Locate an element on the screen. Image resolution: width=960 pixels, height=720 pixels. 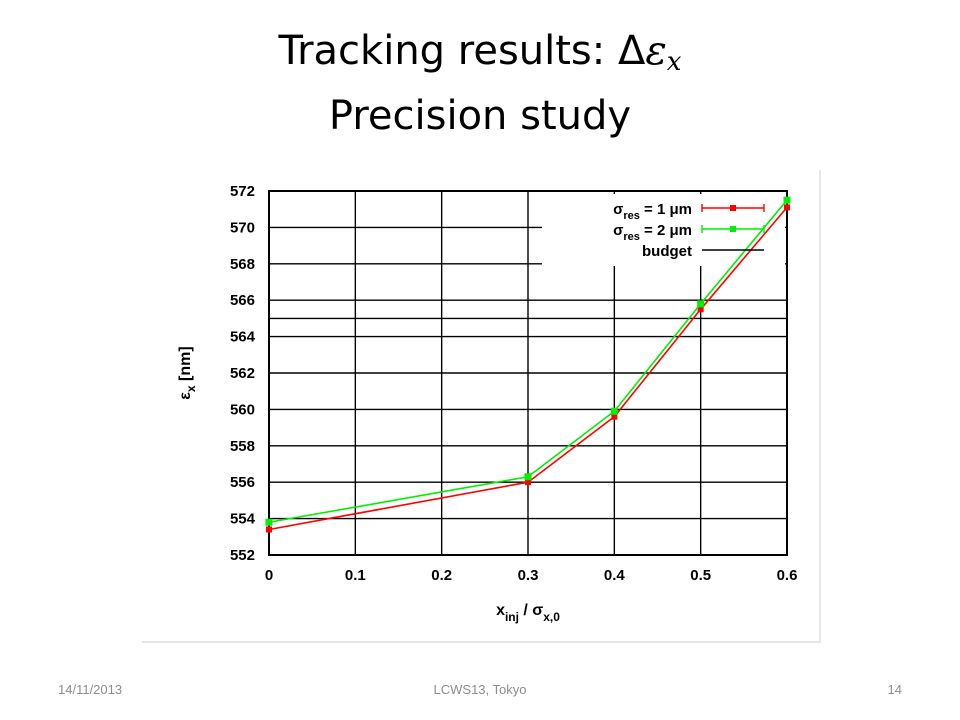
x-tick-label: 0.5 is located at coordinates (700, 575).